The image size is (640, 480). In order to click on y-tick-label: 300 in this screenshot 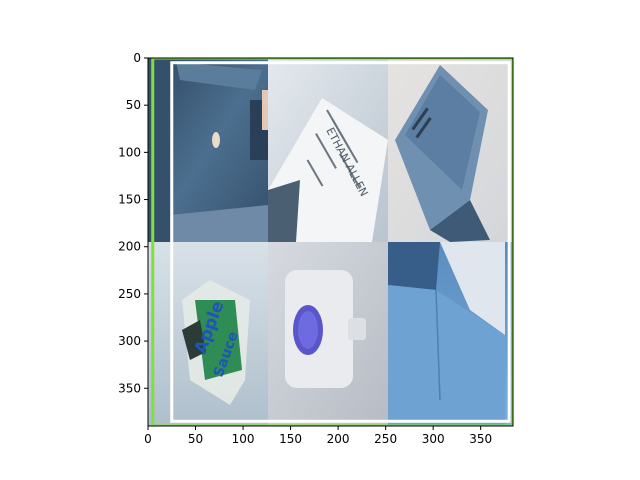, I will do `click(129, 341)`.